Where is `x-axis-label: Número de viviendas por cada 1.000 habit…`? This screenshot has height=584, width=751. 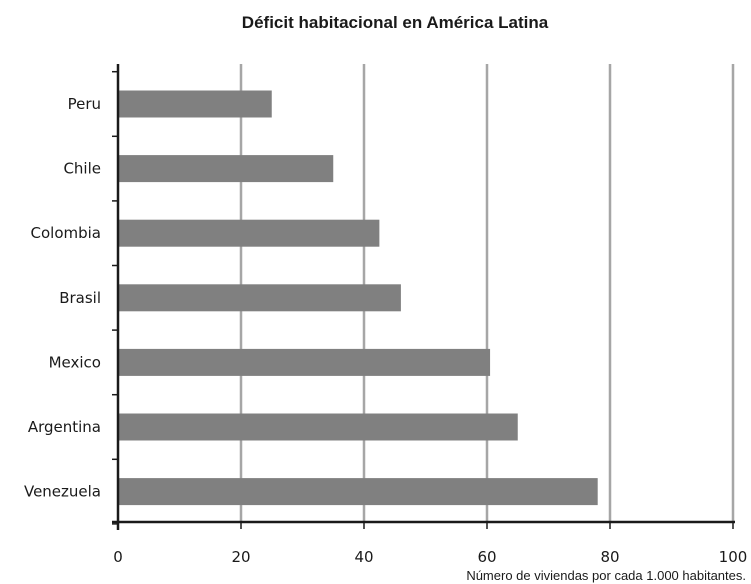
x-axis-label: Número de viviendas por cada 1.000 habit… is located at coordinates (606, 575).